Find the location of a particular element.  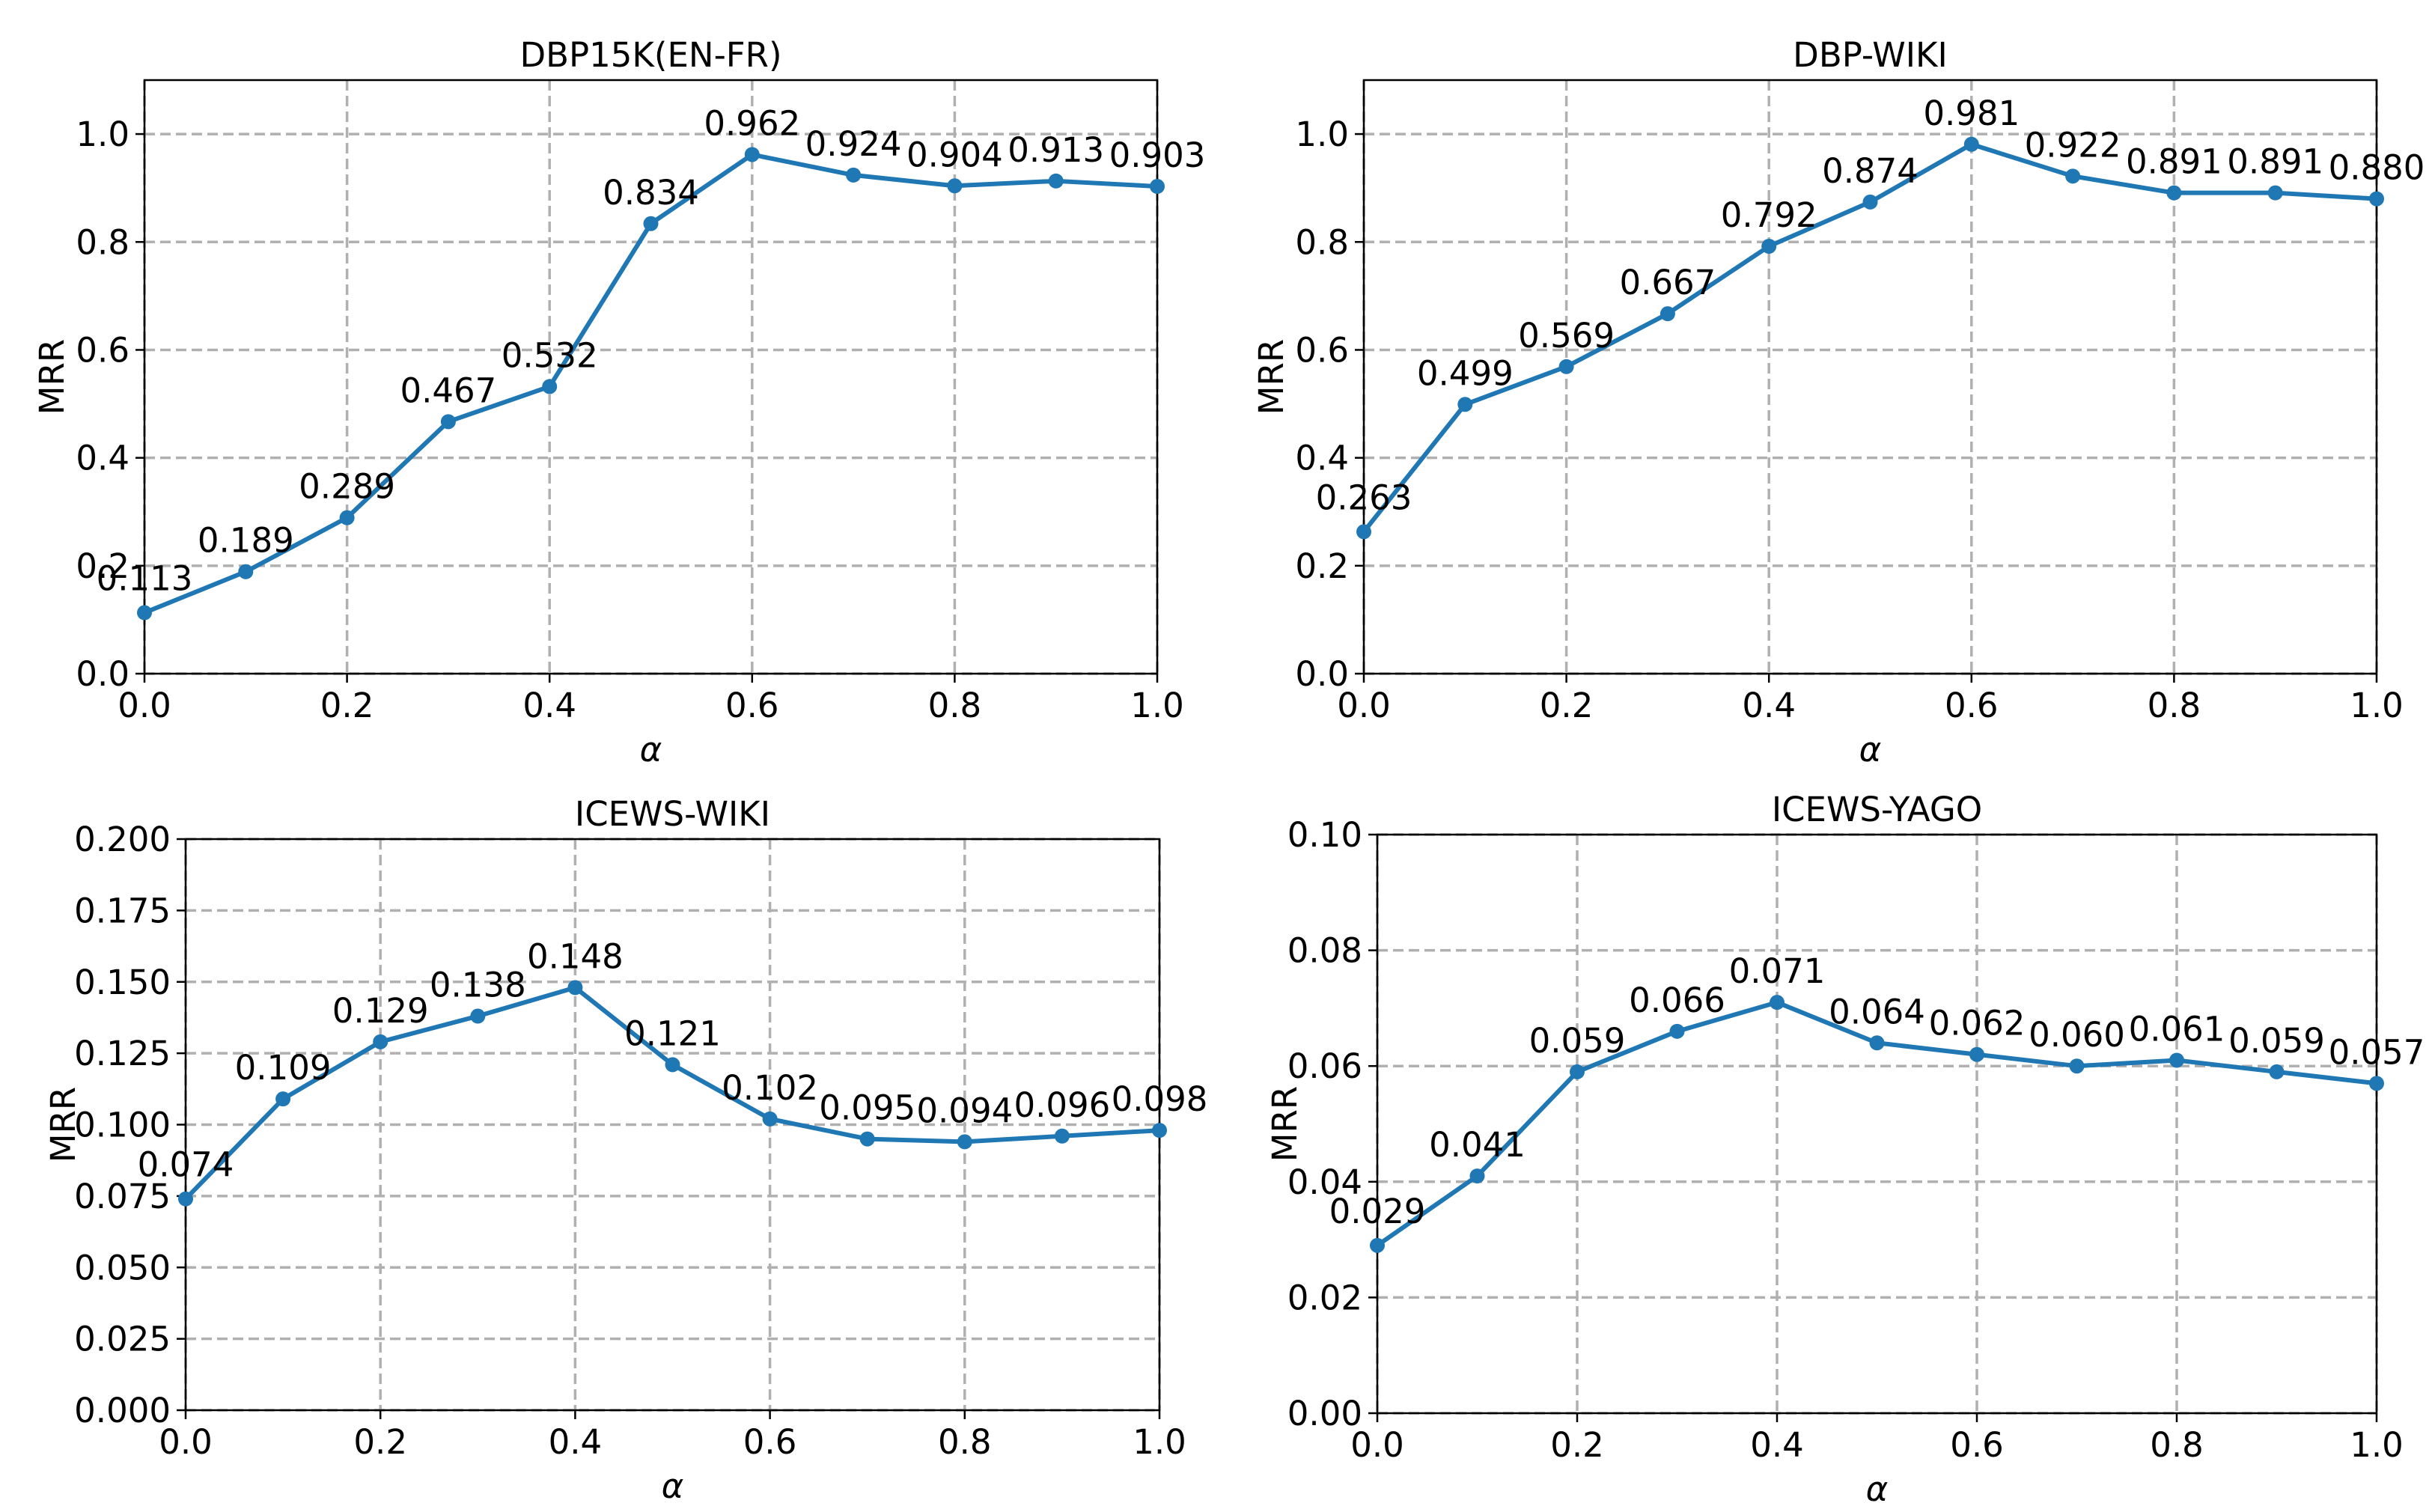

y-tick-label: 0.6 is located at coordinates (1322, 350).